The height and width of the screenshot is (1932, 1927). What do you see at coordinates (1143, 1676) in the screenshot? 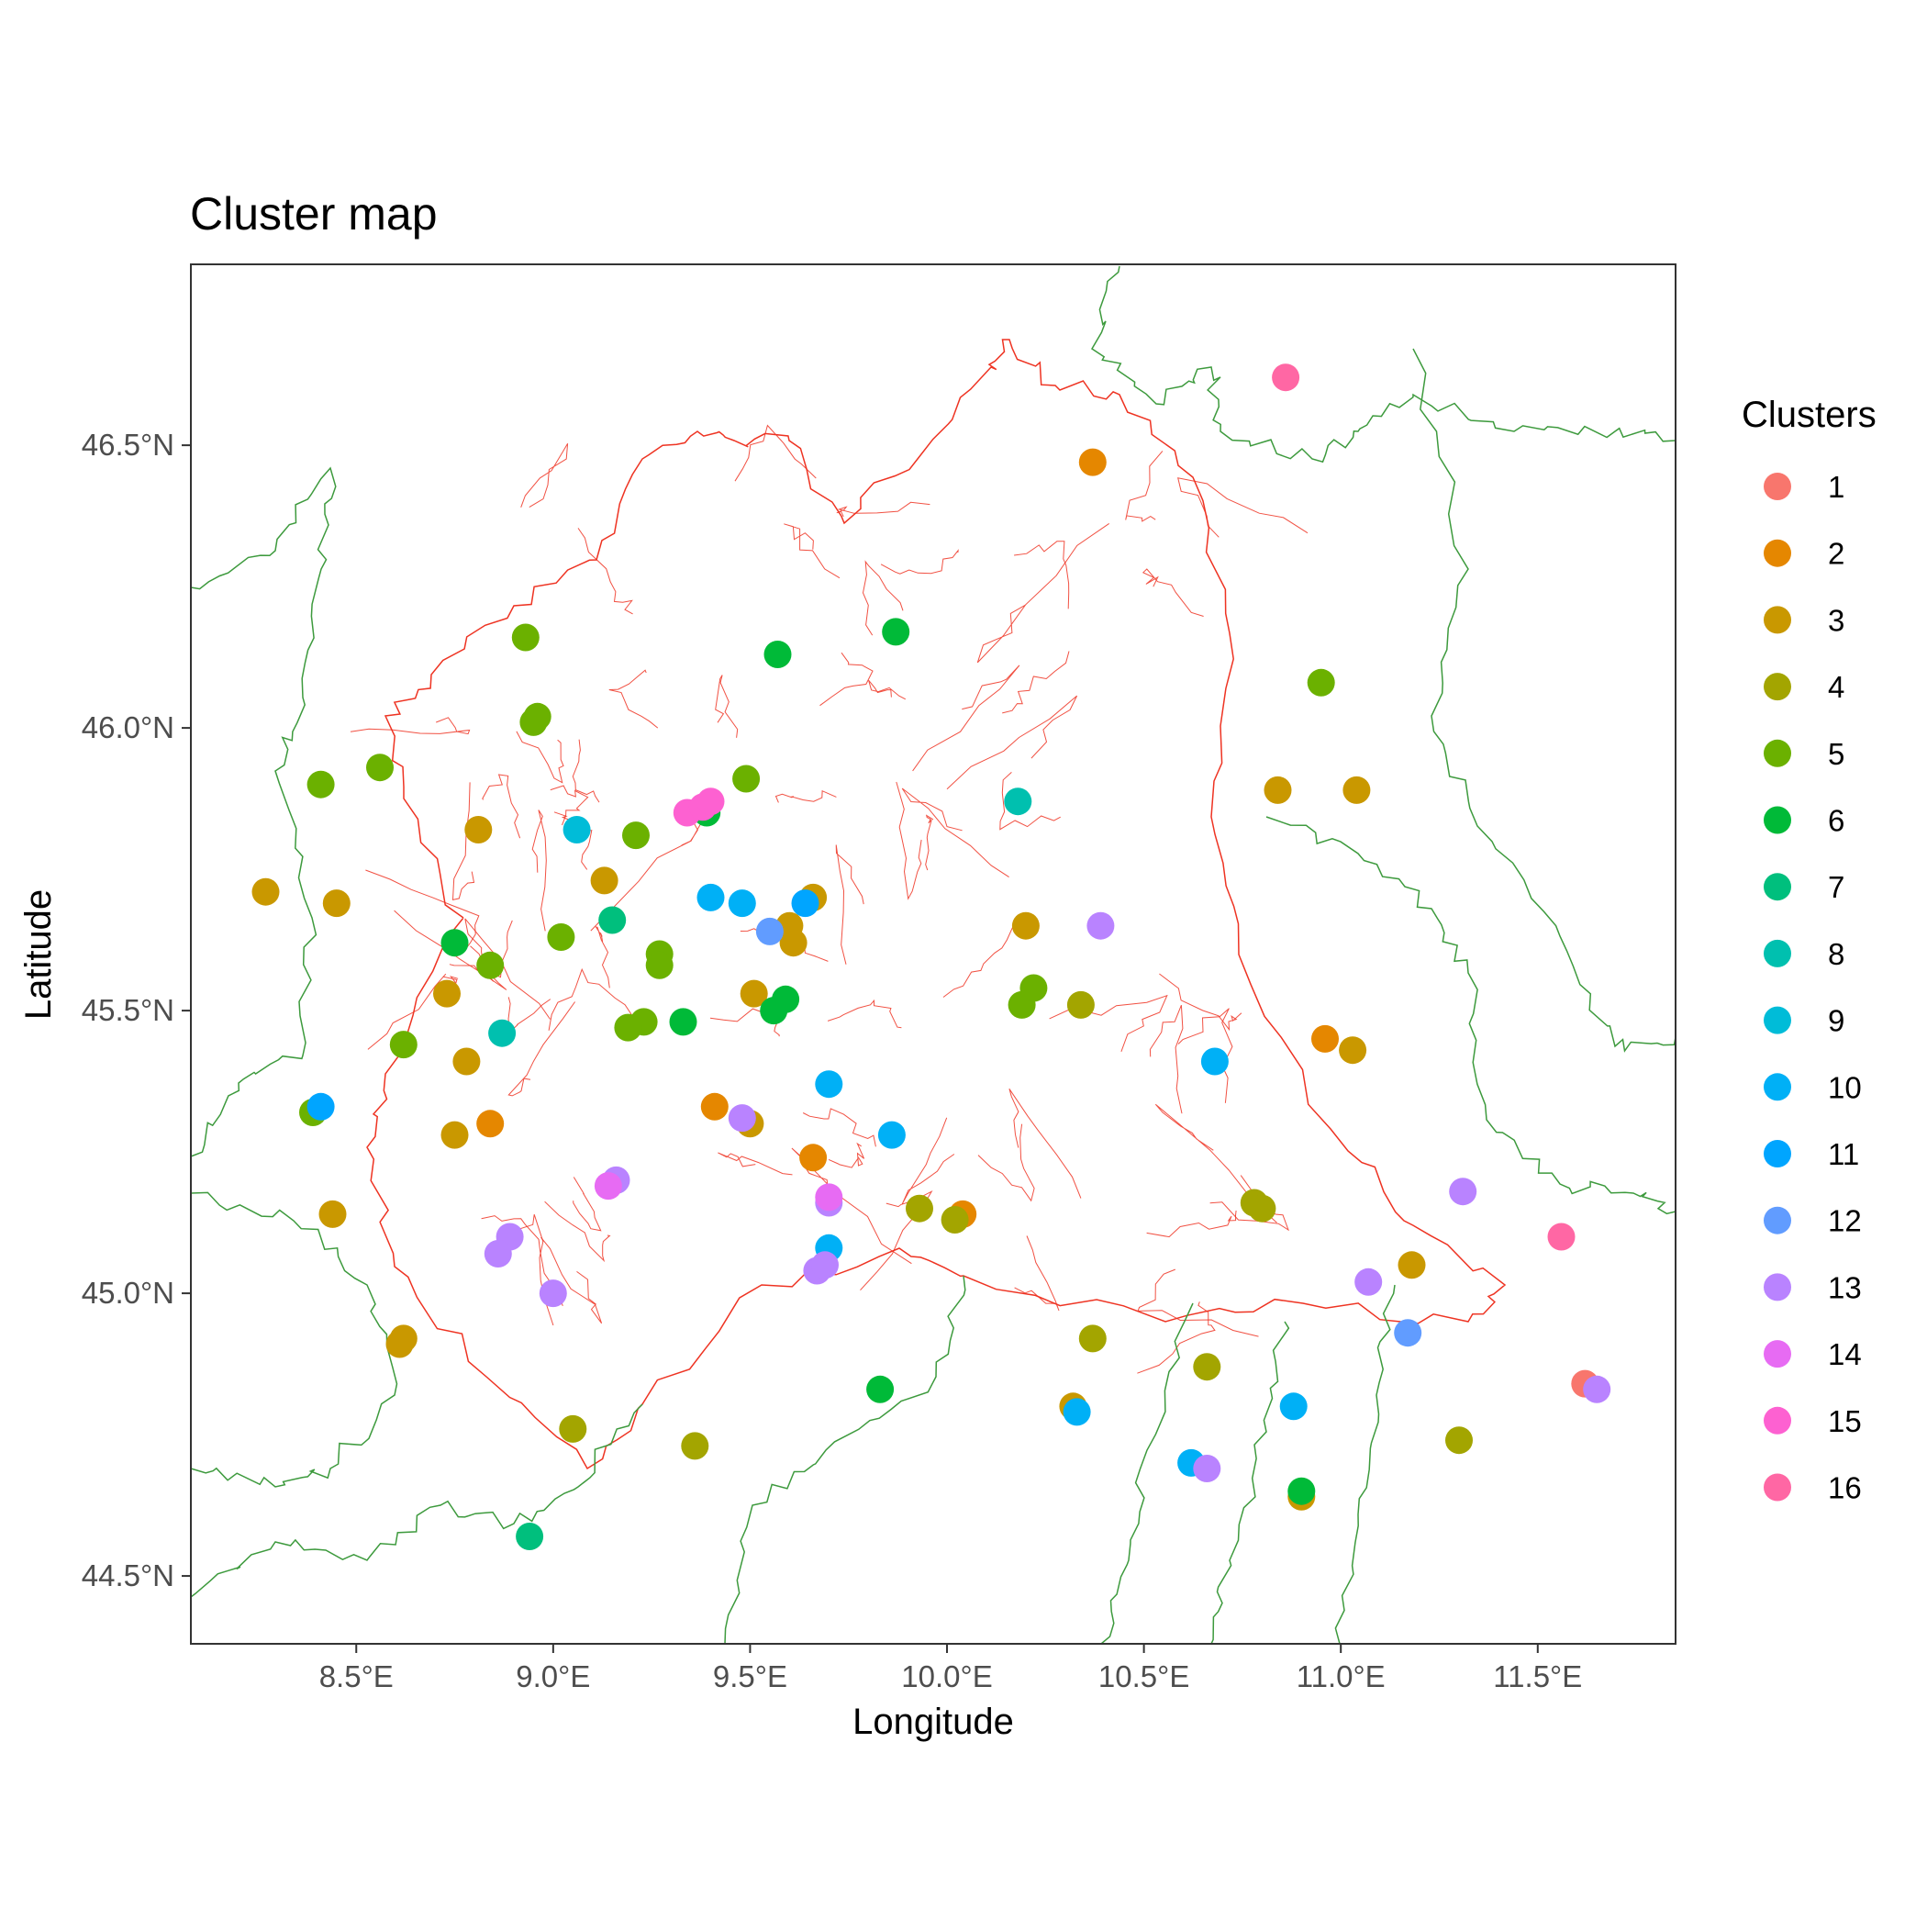
I see `x-tick-label: 10.5°E` at bounding box center [1143, 1676].